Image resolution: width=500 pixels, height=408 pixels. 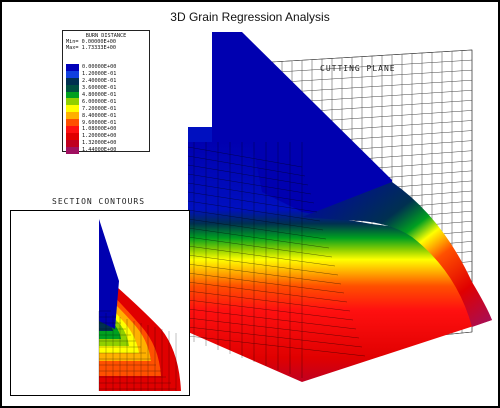 I want to click on legend-entry: 1.32000E+00, so click(x=91, y=143).